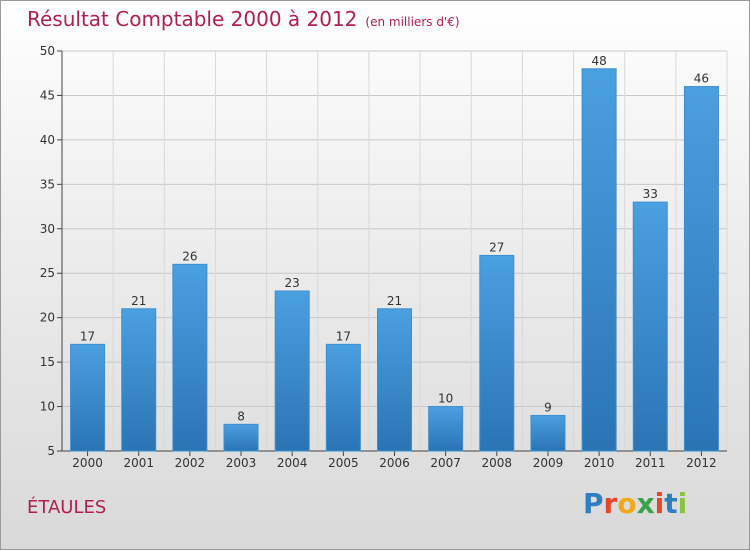 The width and height of the screenshot is (750, 551). Describe the element at coordinates (593, 503) in the screenshot. I see `logo-letter: P` at that location.